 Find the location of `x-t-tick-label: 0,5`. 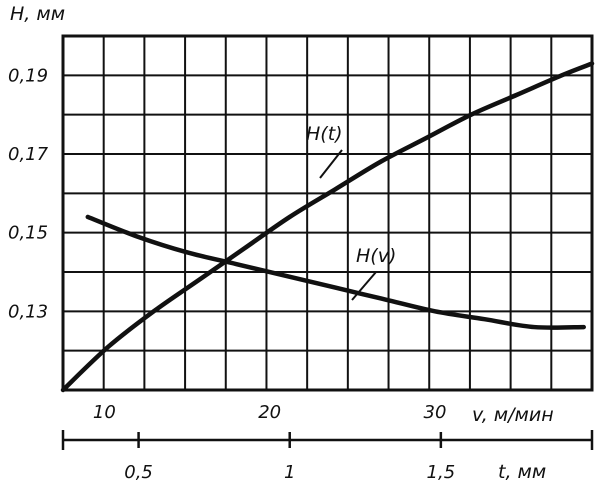

x-t-tick-label: 0,5 is located at coordinates (138, 472).